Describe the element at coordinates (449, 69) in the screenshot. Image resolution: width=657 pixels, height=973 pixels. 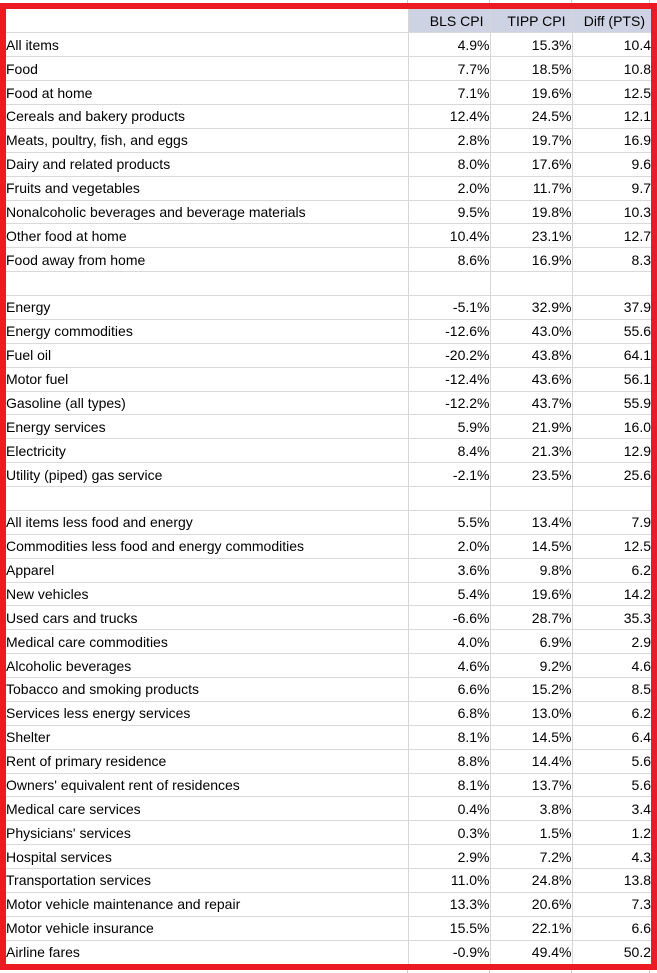
I see `bls-cpi-cell: 7.7%` at that location.